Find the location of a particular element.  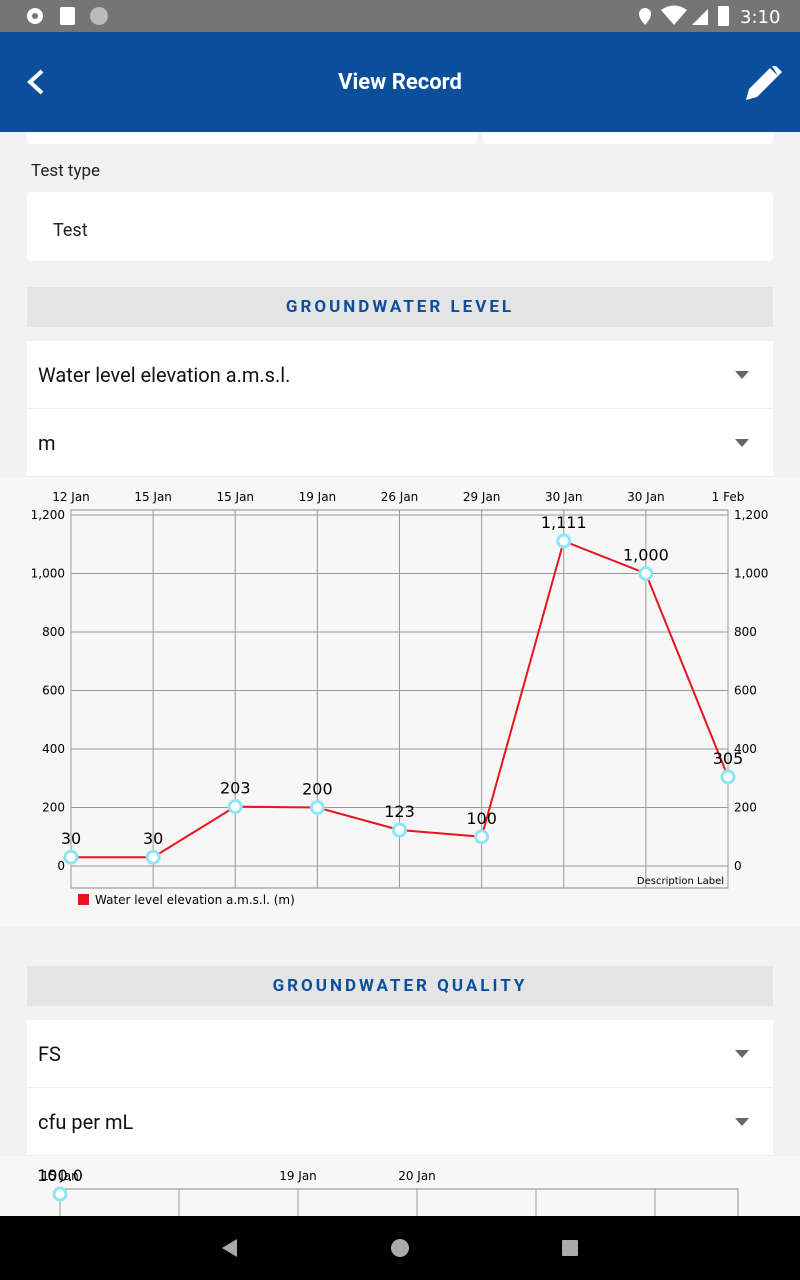

data-label: 1,000 is located at coordinates (646, 555).